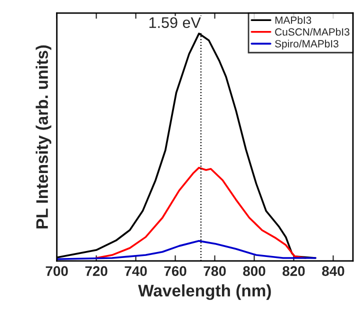 The image size is (362, 327). I want to click on x-tick-label: 800, so click(254, 271).